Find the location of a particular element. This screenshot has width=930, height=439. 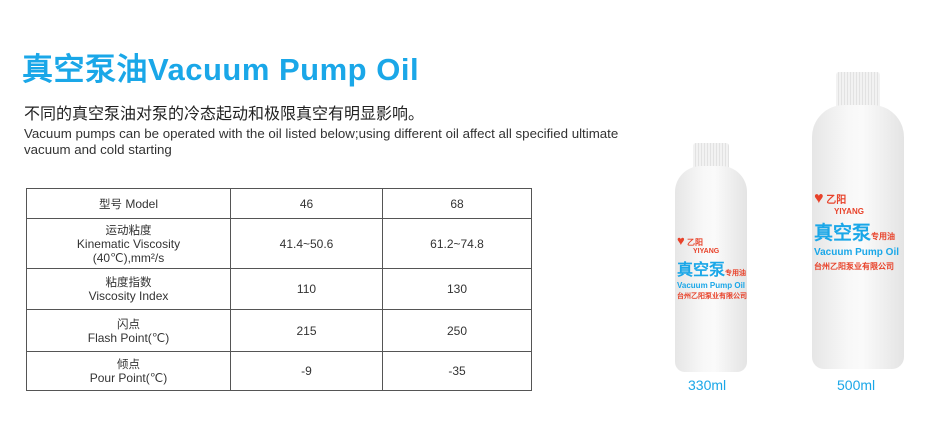

table-row: 型号 Model 46 68 is located at coordinates (279, 203).